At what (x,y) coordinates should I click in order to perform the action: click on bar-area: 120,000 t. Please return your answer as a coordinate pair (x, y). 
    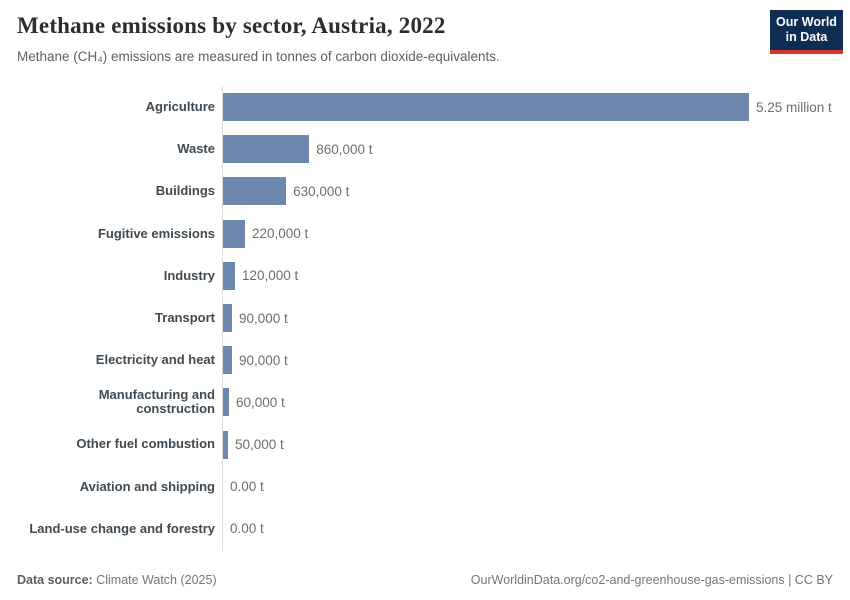
    Looking at the image, I should click on (527, 275).